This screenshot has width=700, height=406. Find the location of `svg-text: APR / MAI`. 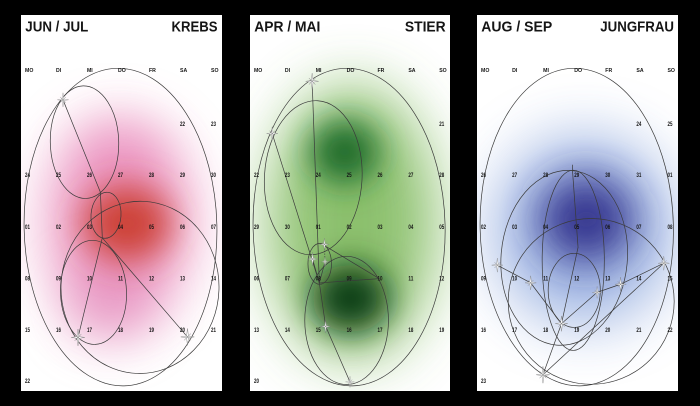

svg-text: APR / MAI is located at coordinates (287, 27).